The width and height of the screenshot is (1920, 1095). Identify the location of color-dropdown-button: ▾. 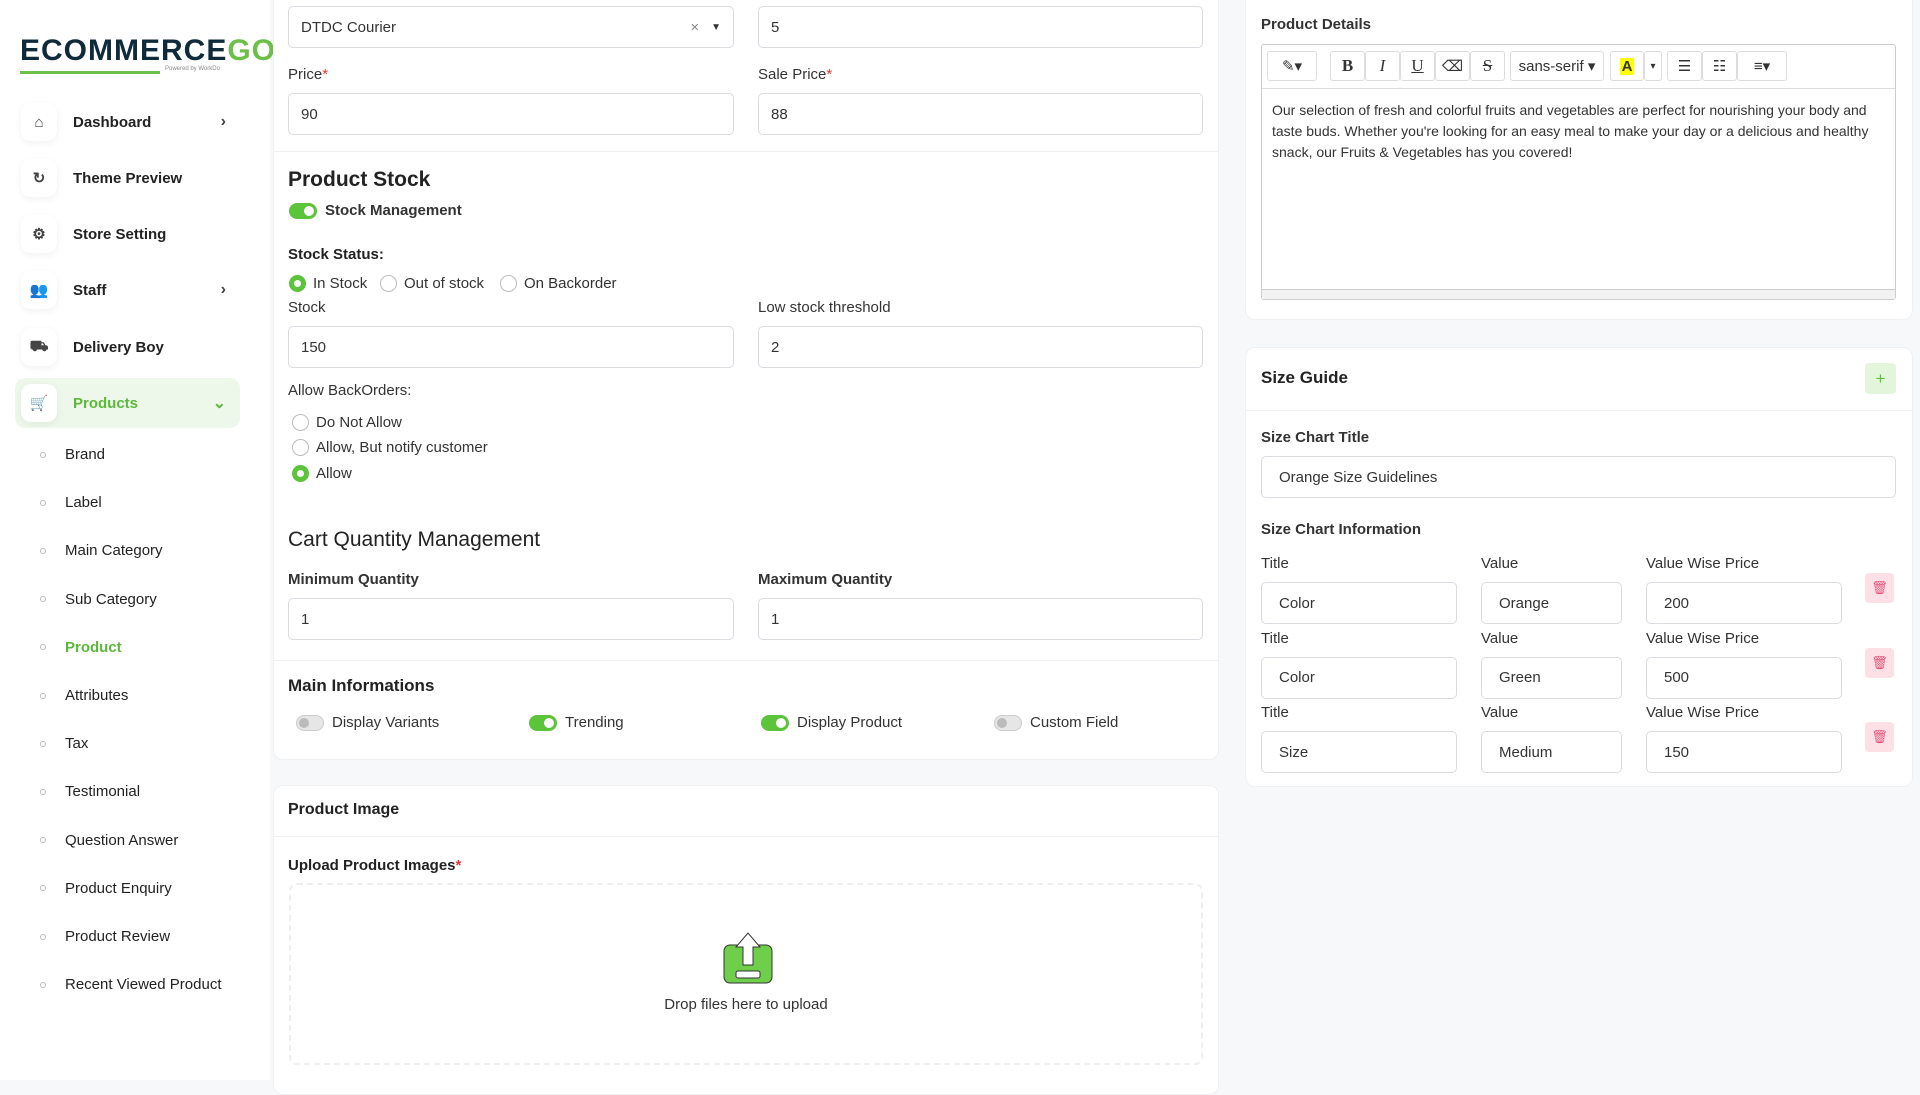
(1653, 66).